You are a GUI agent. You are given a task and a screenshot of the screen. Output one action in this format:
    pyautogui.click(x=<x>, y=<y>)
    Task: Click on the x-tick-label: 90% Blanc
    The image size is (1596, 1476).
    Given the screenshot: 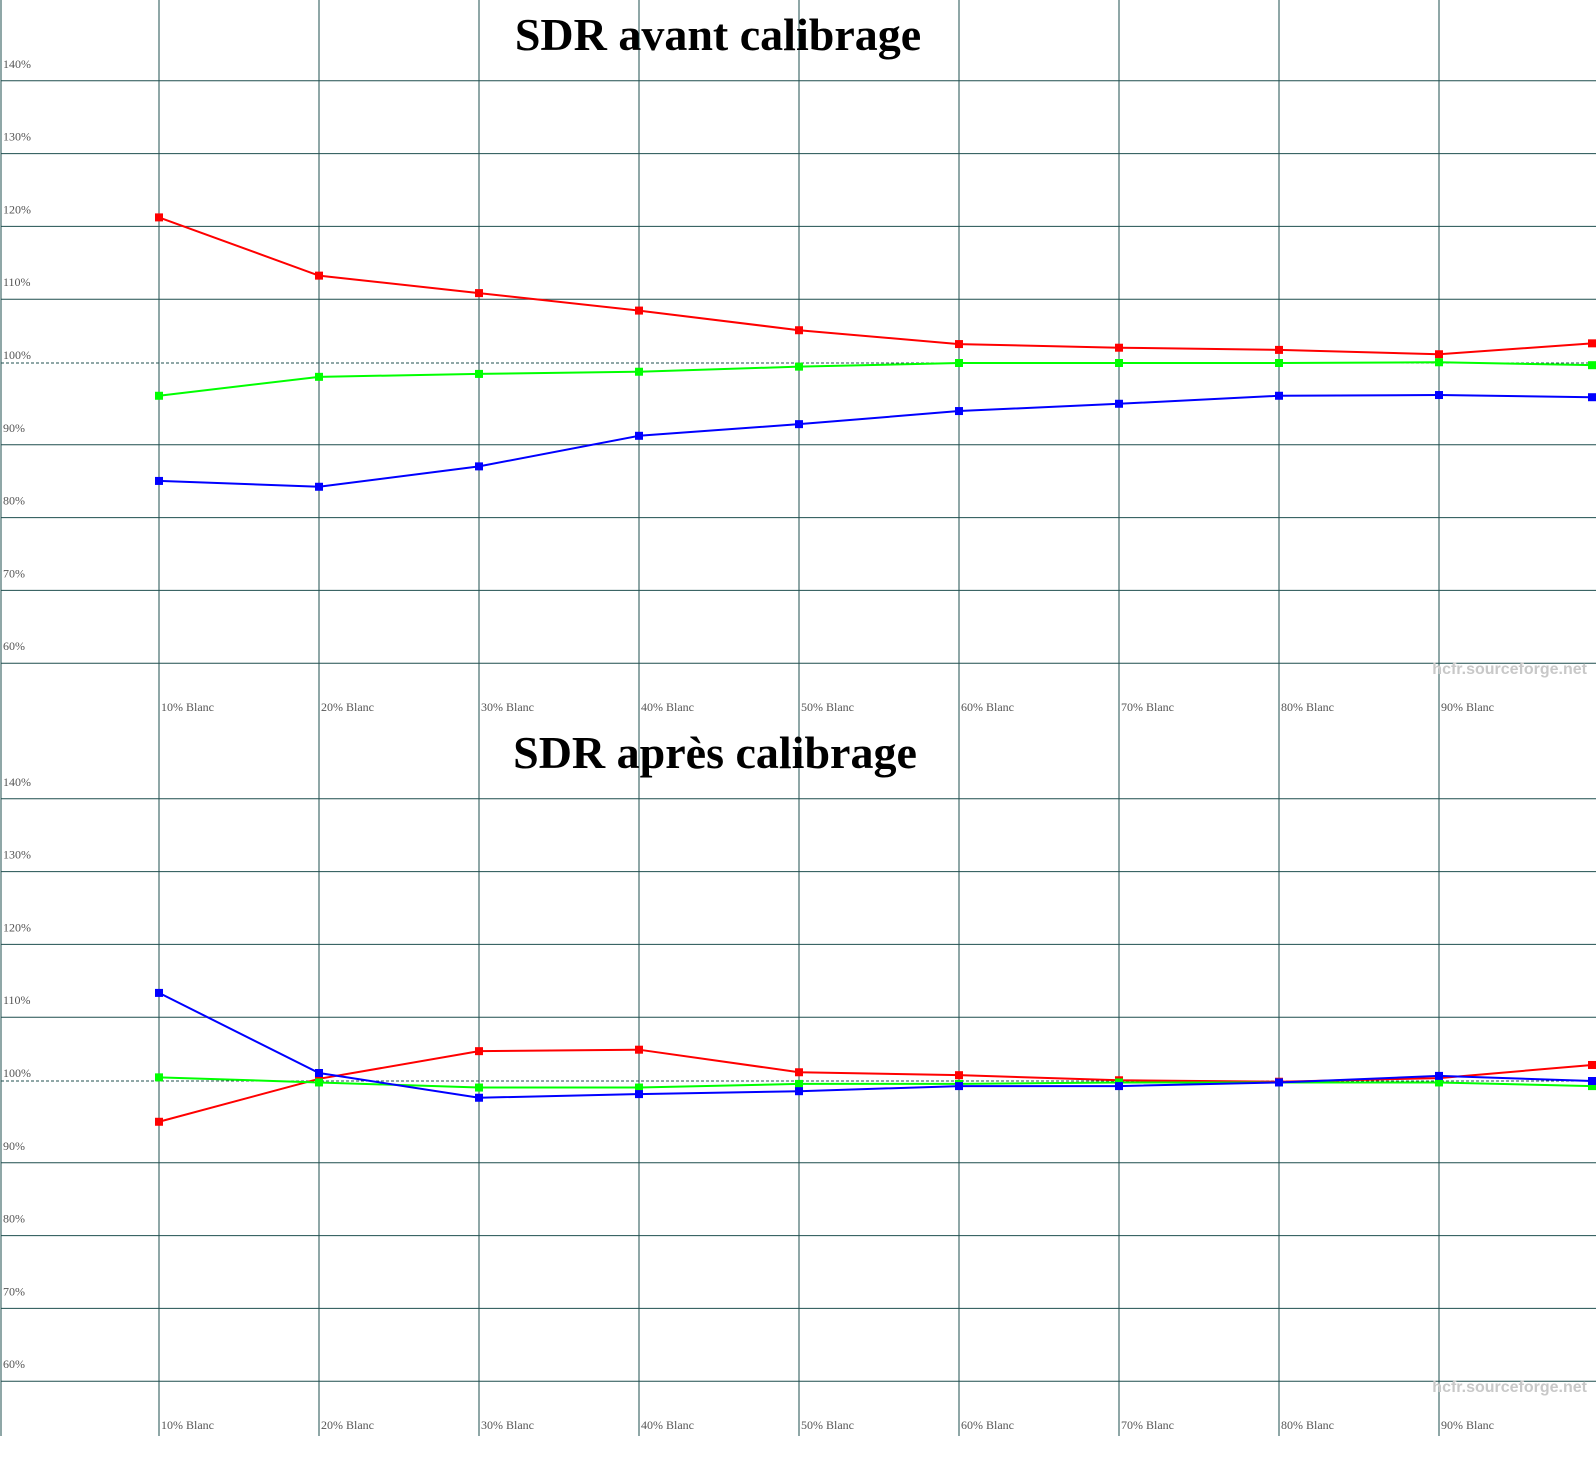 What is the action you would take?
    pyautogui.click(x=1467, y=1425)
    